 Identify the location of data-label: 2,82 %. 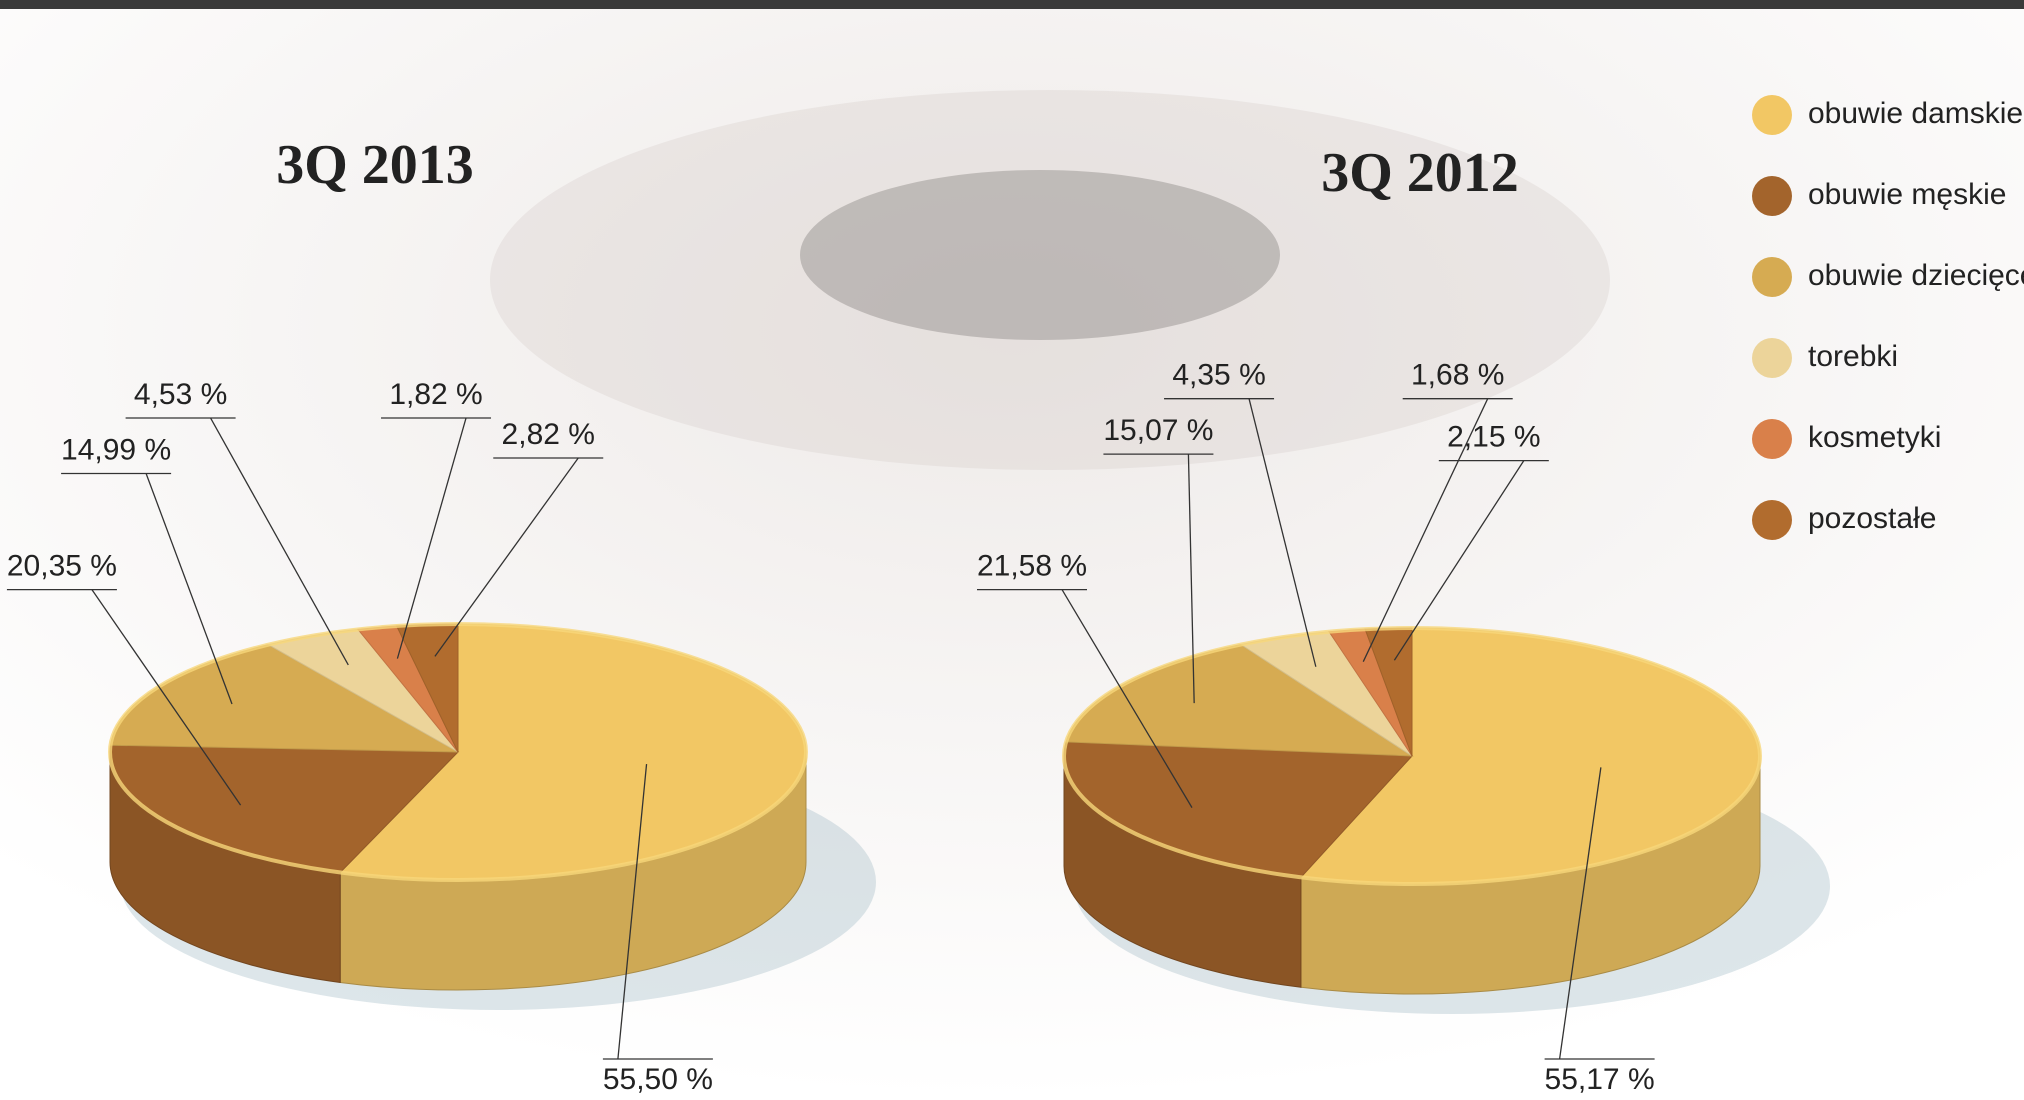
(548, 434).